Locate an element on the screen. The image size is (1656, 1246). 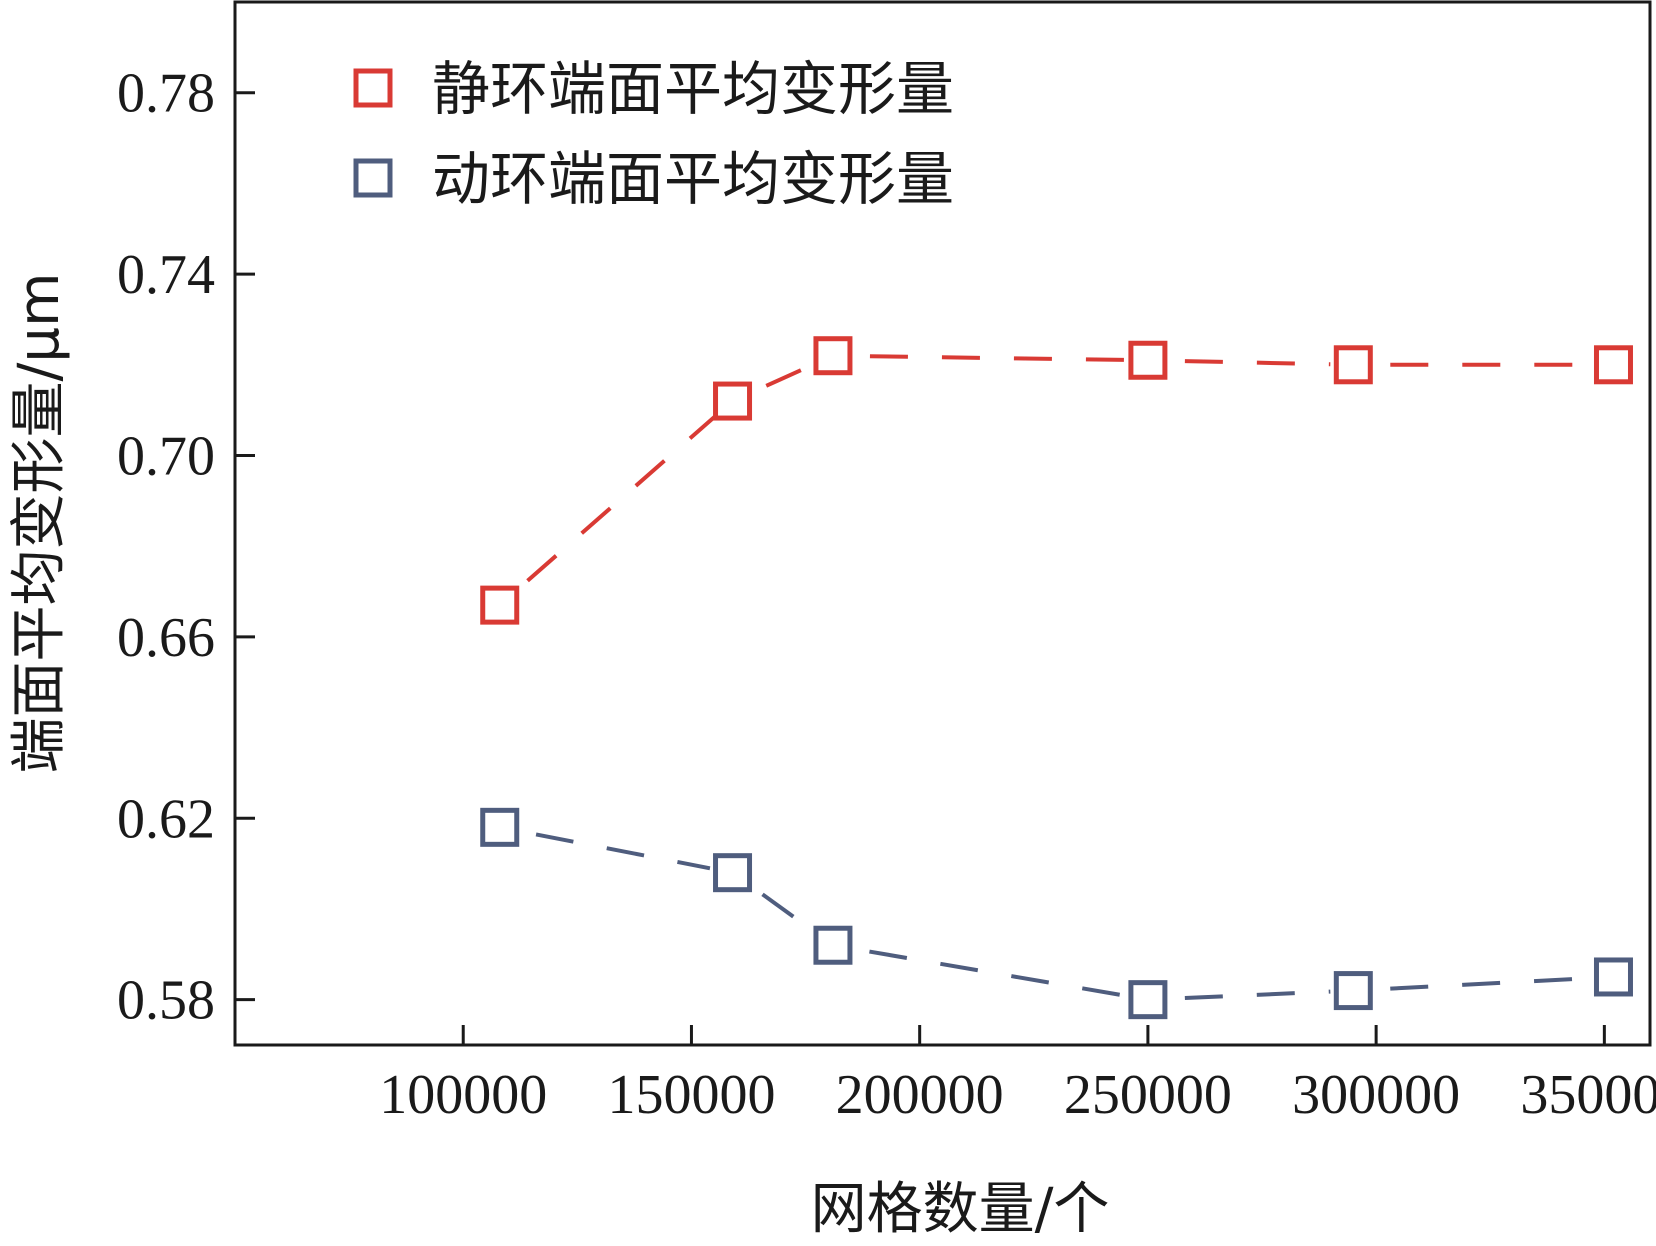
y-tick-label: 0.58 is located at coordinates (166, 1001).